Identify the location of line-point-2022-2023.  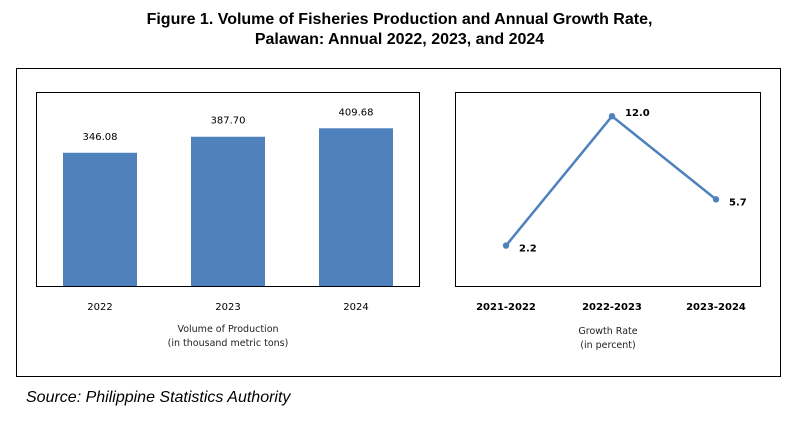
(612, 116).